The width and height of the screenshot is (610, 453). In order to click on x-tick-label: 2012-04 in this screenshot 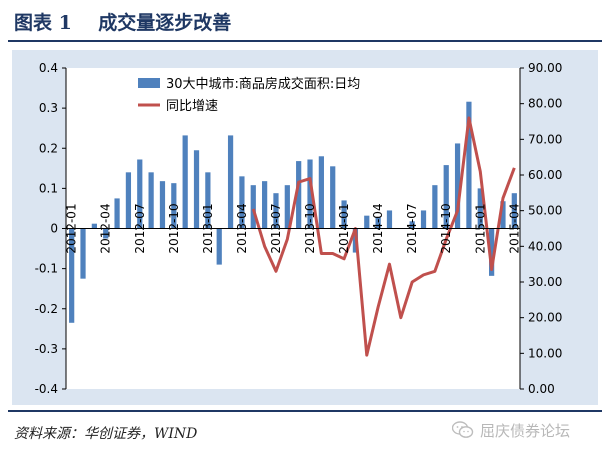, I will do `click(106, 228)`.